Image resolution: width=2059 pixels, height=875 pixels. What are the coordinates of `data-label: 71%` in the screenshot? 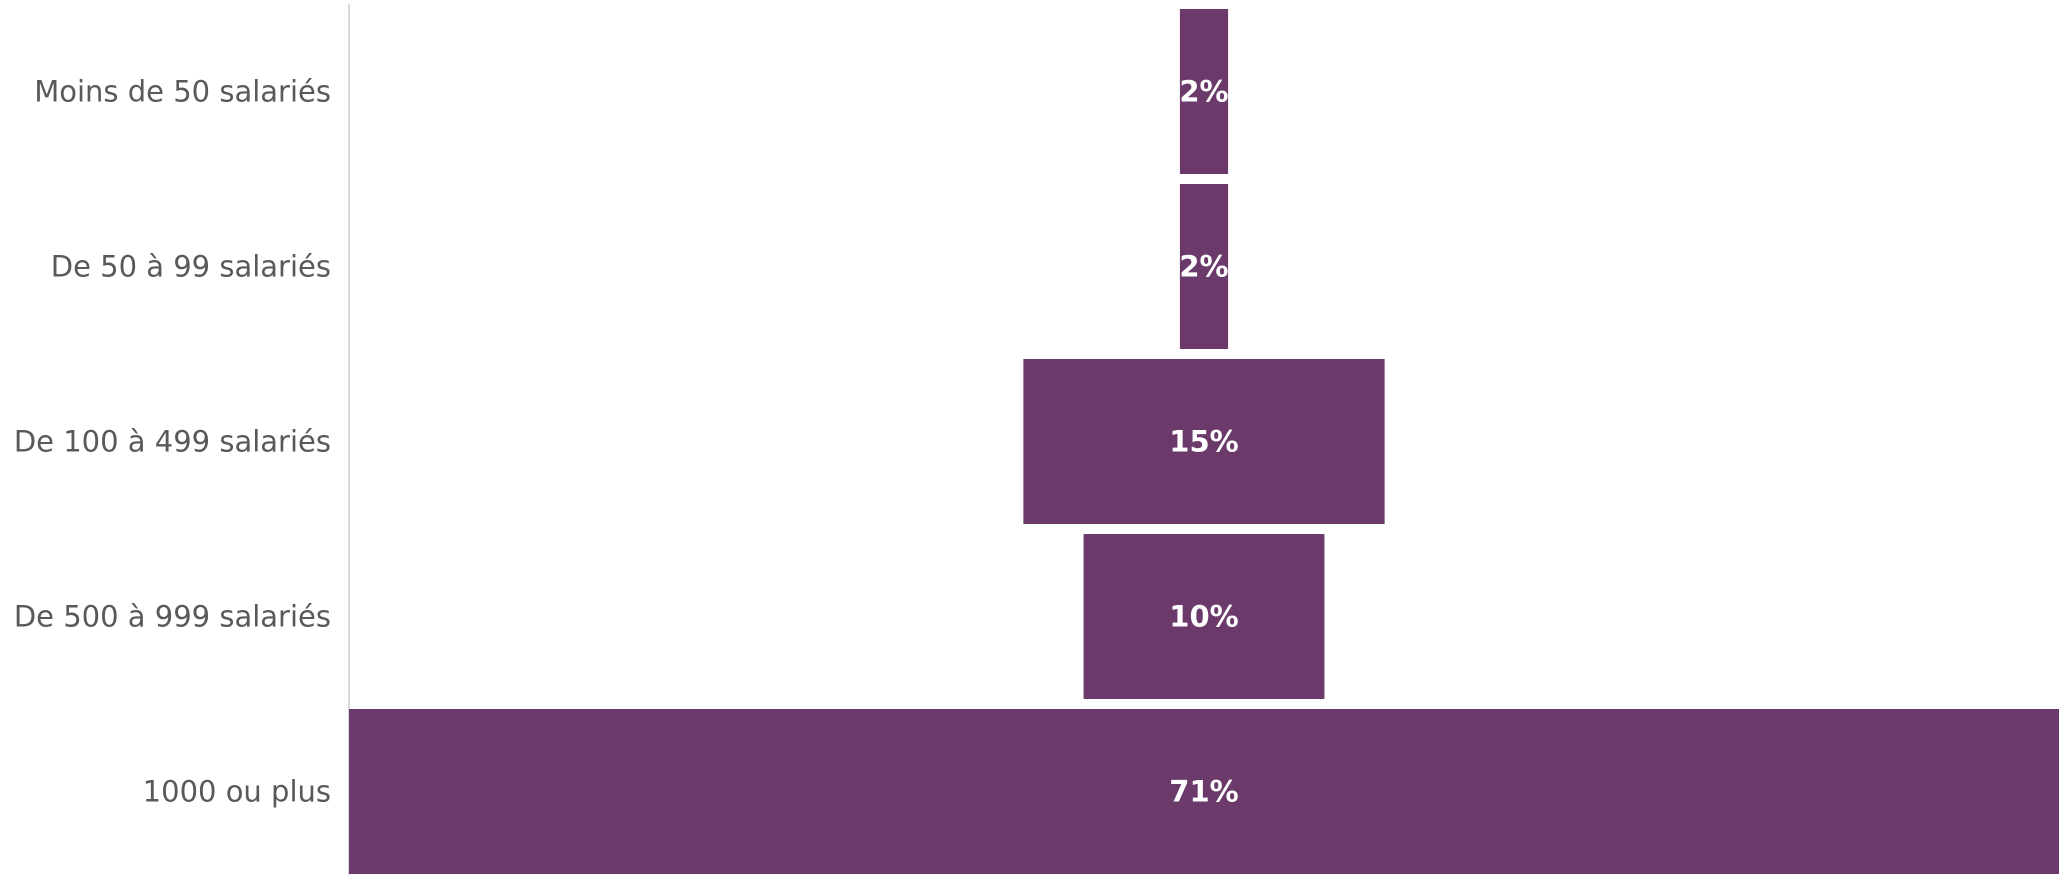 It's located at (1203, 792).